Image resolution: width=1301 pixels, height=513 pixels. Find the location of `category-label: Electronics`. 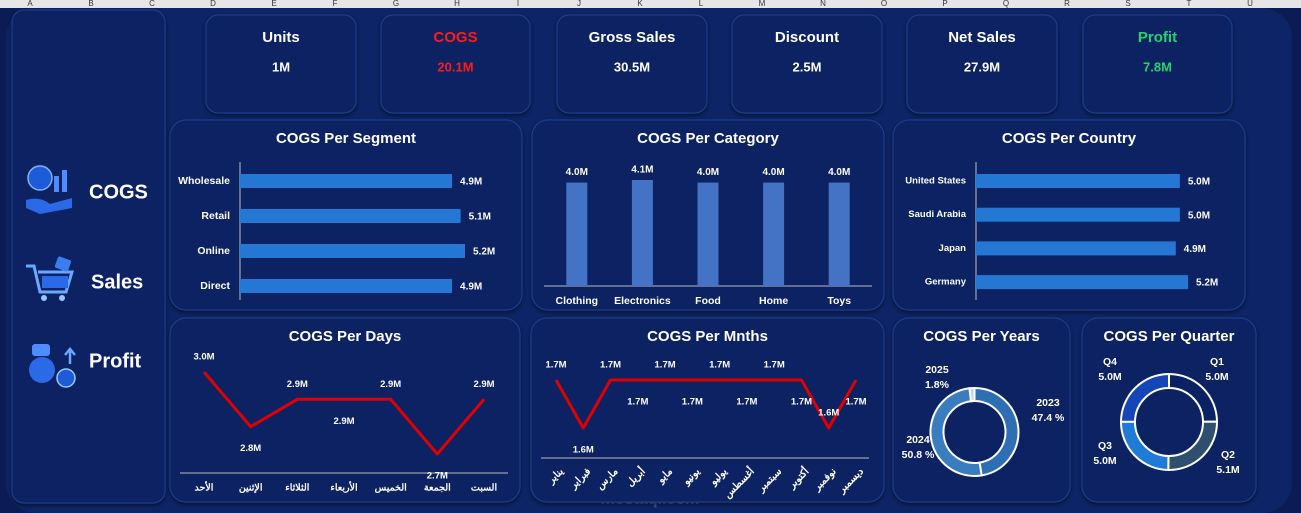

category-label: Electronics is located at coordinates (642, 301).